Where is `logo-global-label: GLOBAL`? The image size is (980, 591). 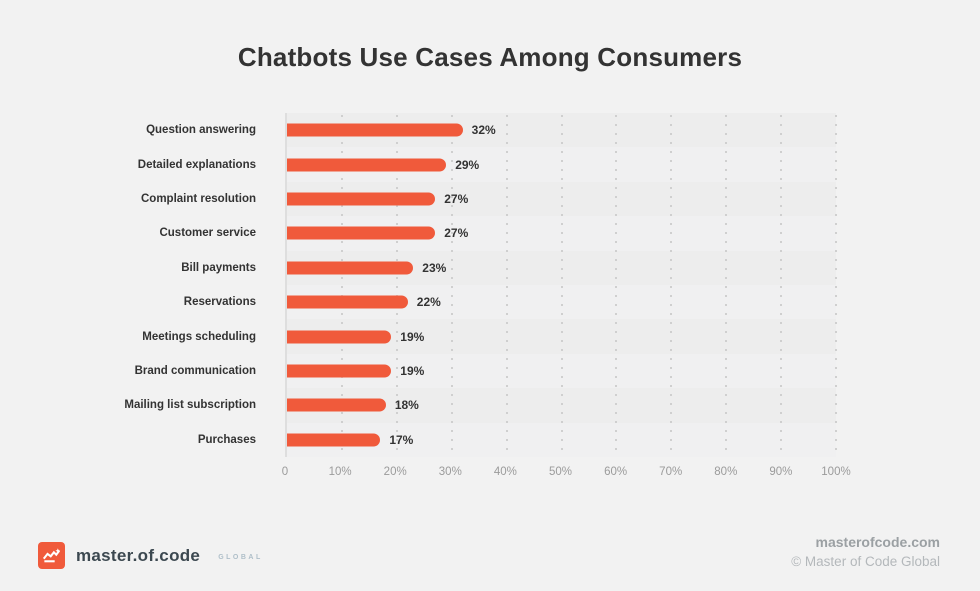
logo-global-label: GLOBAL is located at coordinates (240, 557).